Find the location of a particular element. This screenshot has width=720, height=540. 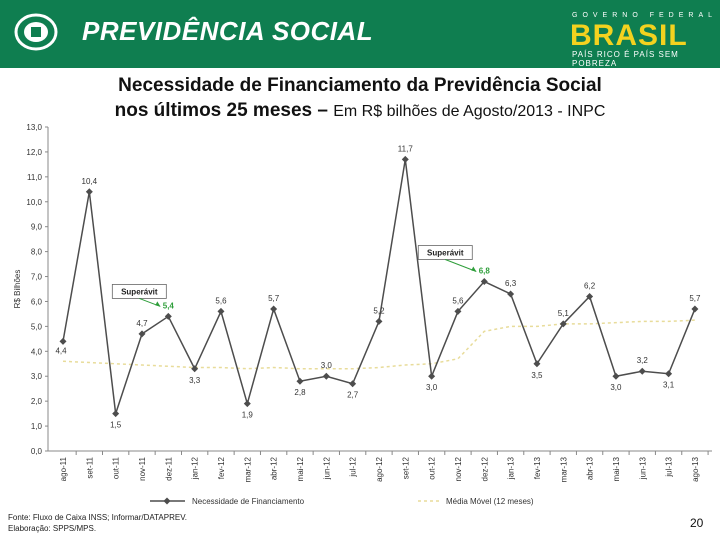

previdencia-logo-icon is located at coordinates (36, 32).